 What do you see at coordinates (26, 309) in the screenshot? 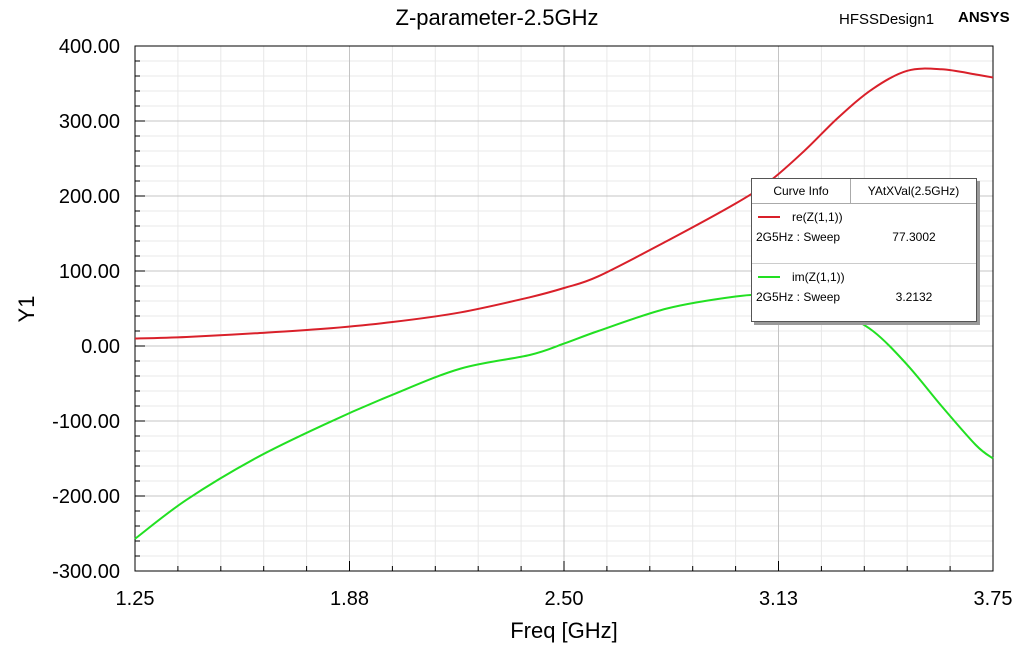
I see `y-axis-label: Y1` at bounding box center [26, 309].